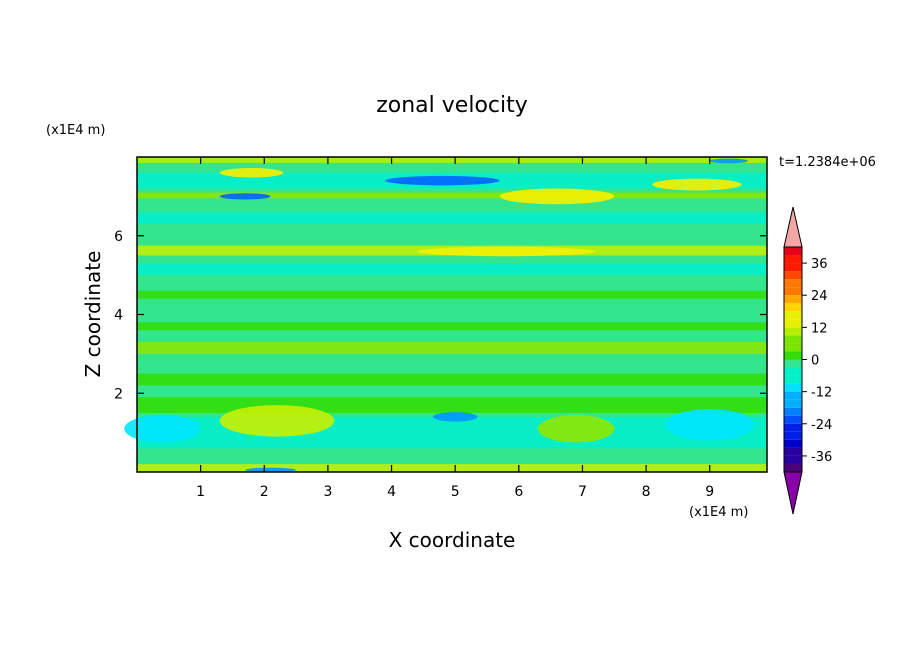  I want to click on x-tick-label: 3, so click(327, 492).